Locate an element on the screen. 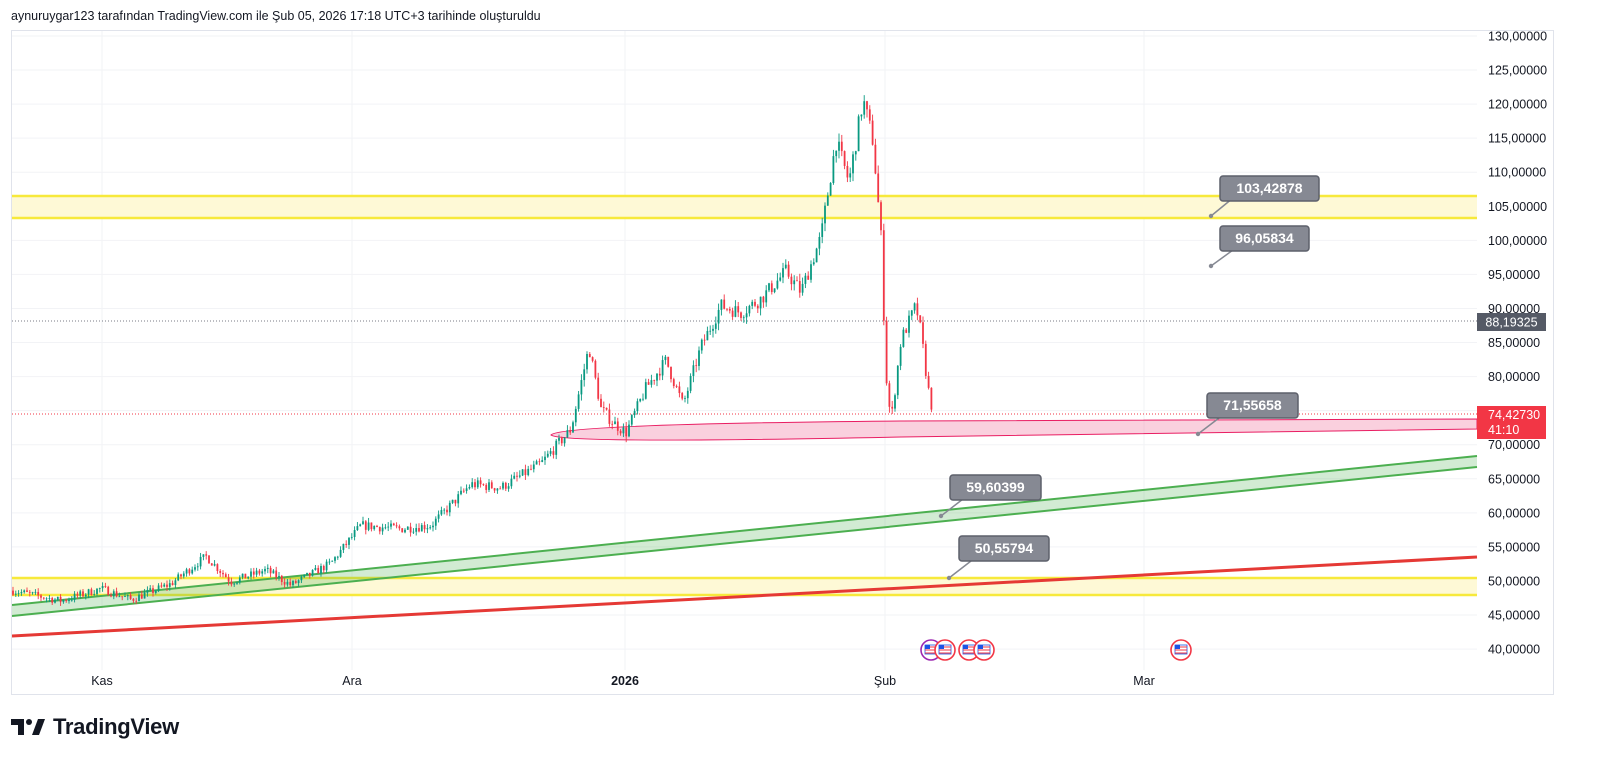  callout-59: 59,60399 is located at coordinates (990, 496).